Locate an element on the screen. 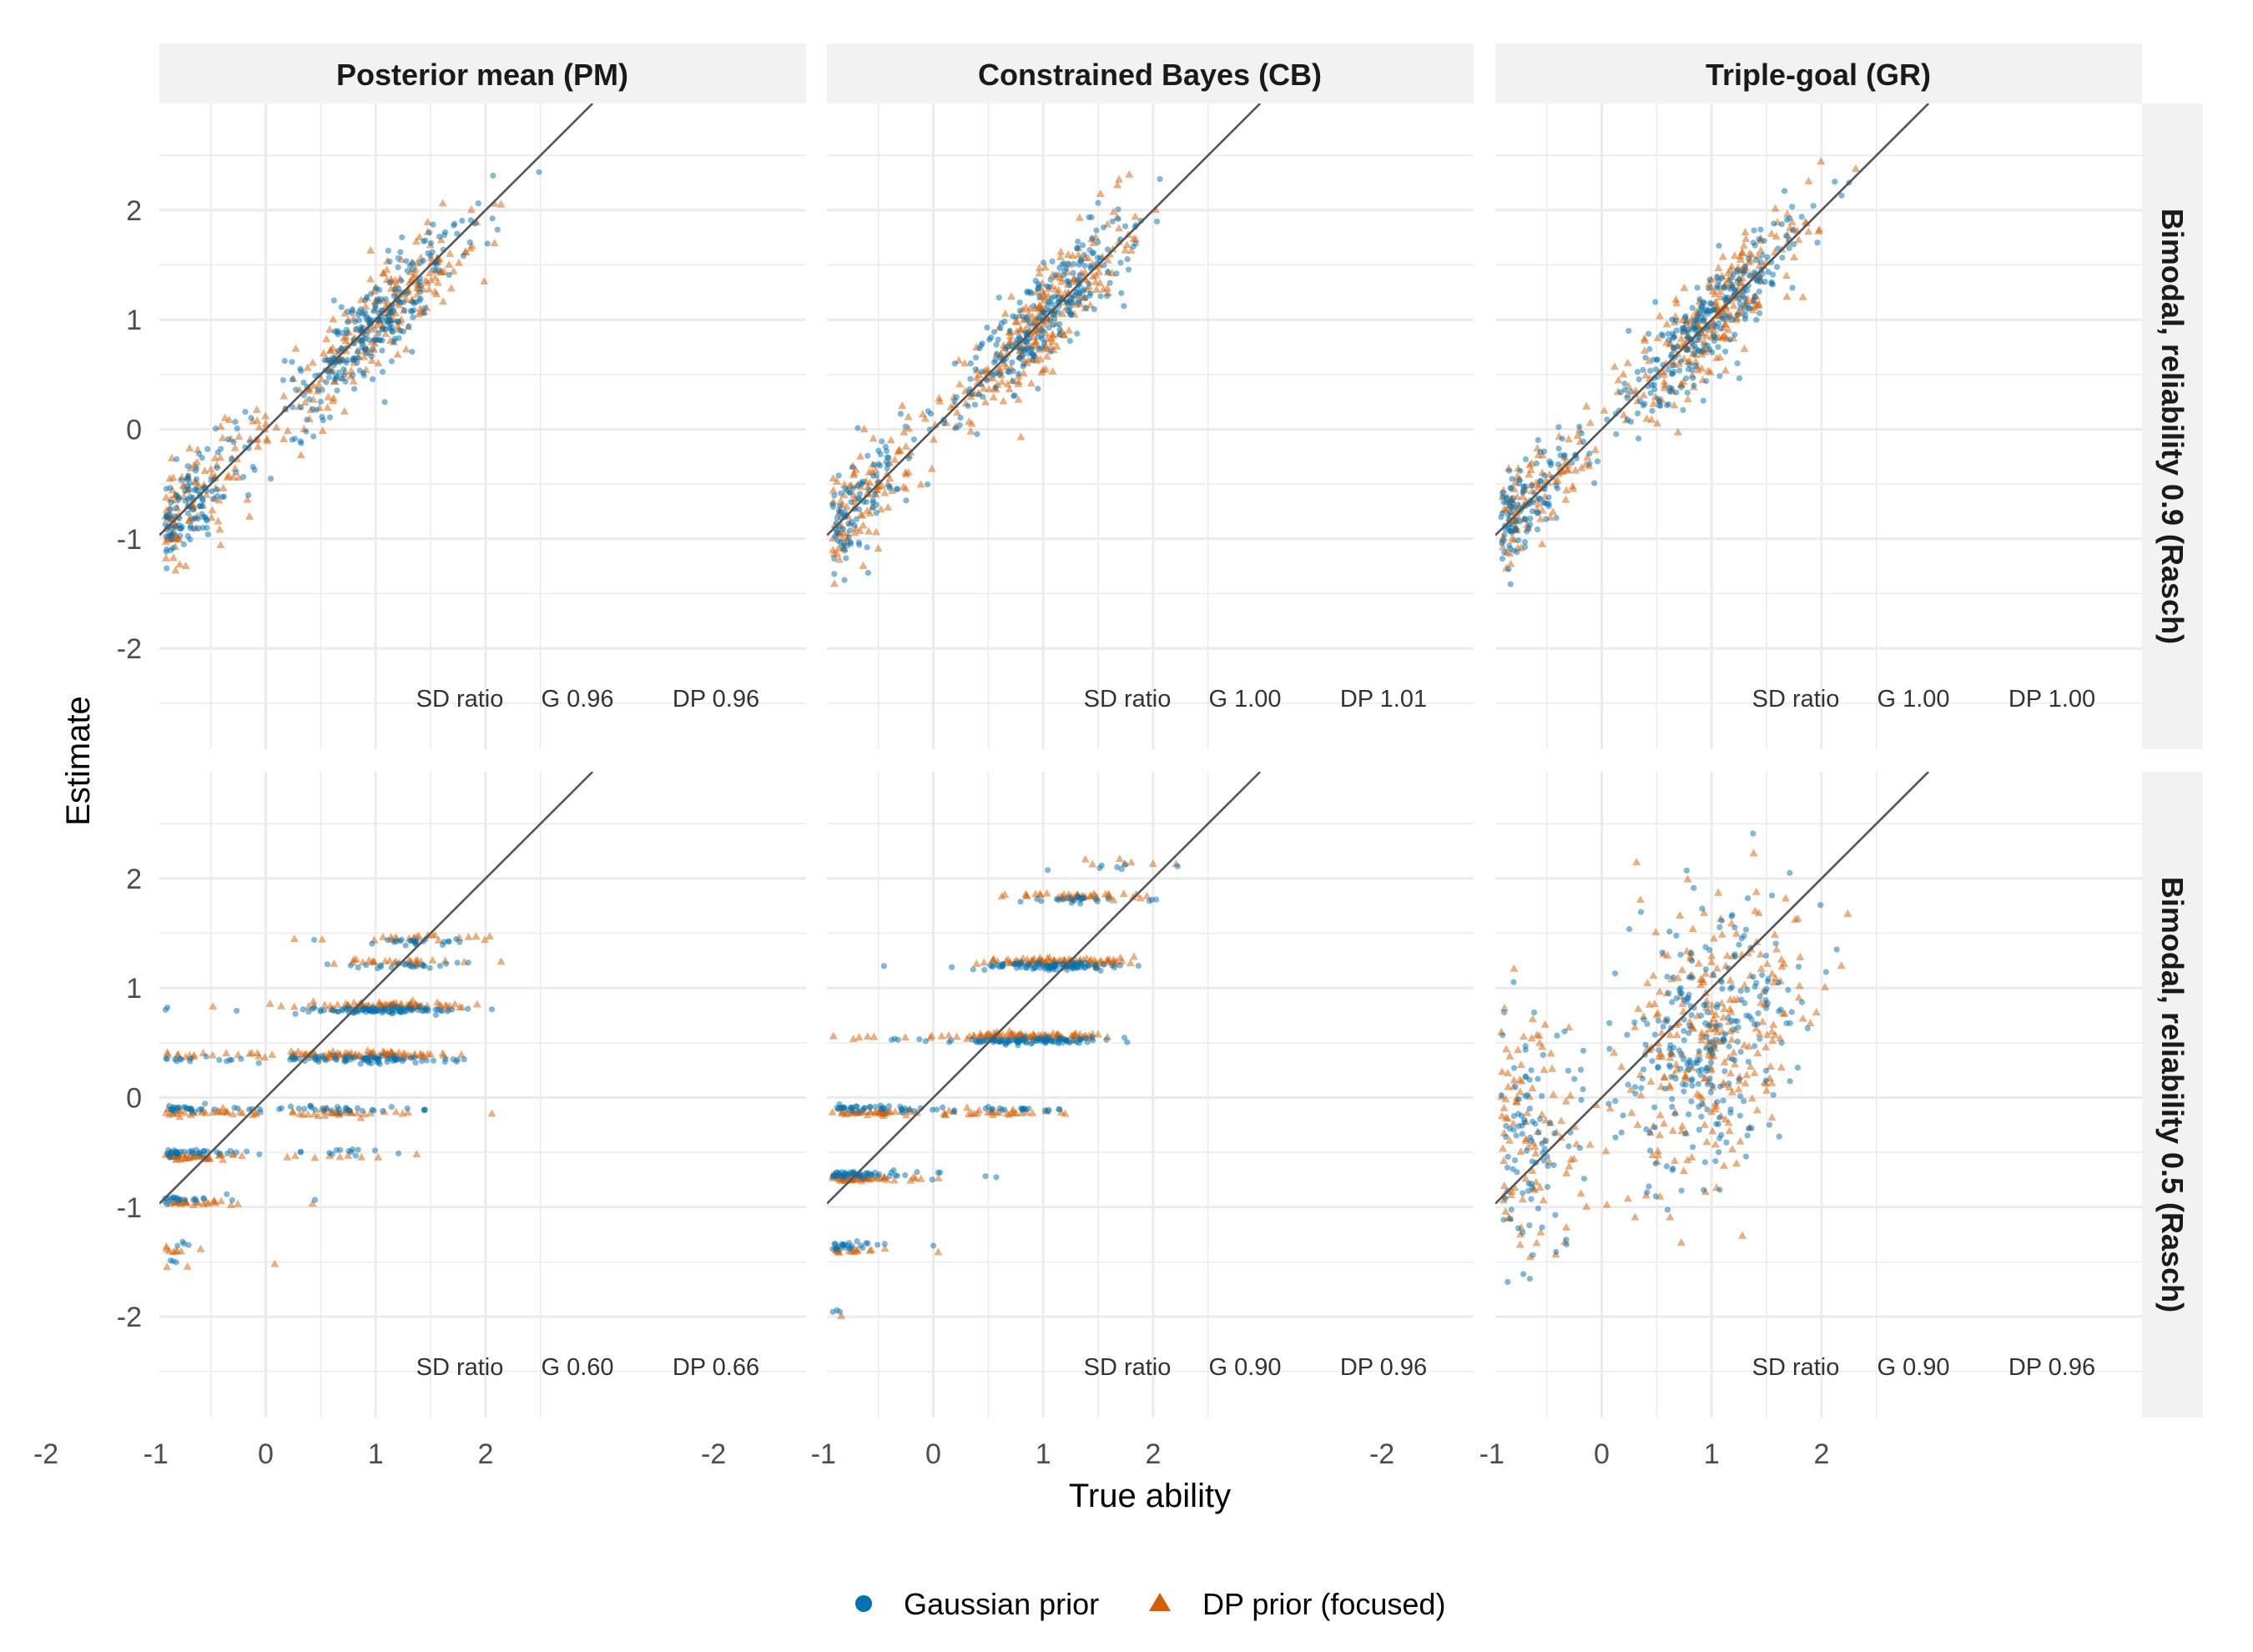 The width and height of the screenshot is (2253, 1652). sd-ratio-dp: DP 1.00 is located at coordinates (2052, 700).